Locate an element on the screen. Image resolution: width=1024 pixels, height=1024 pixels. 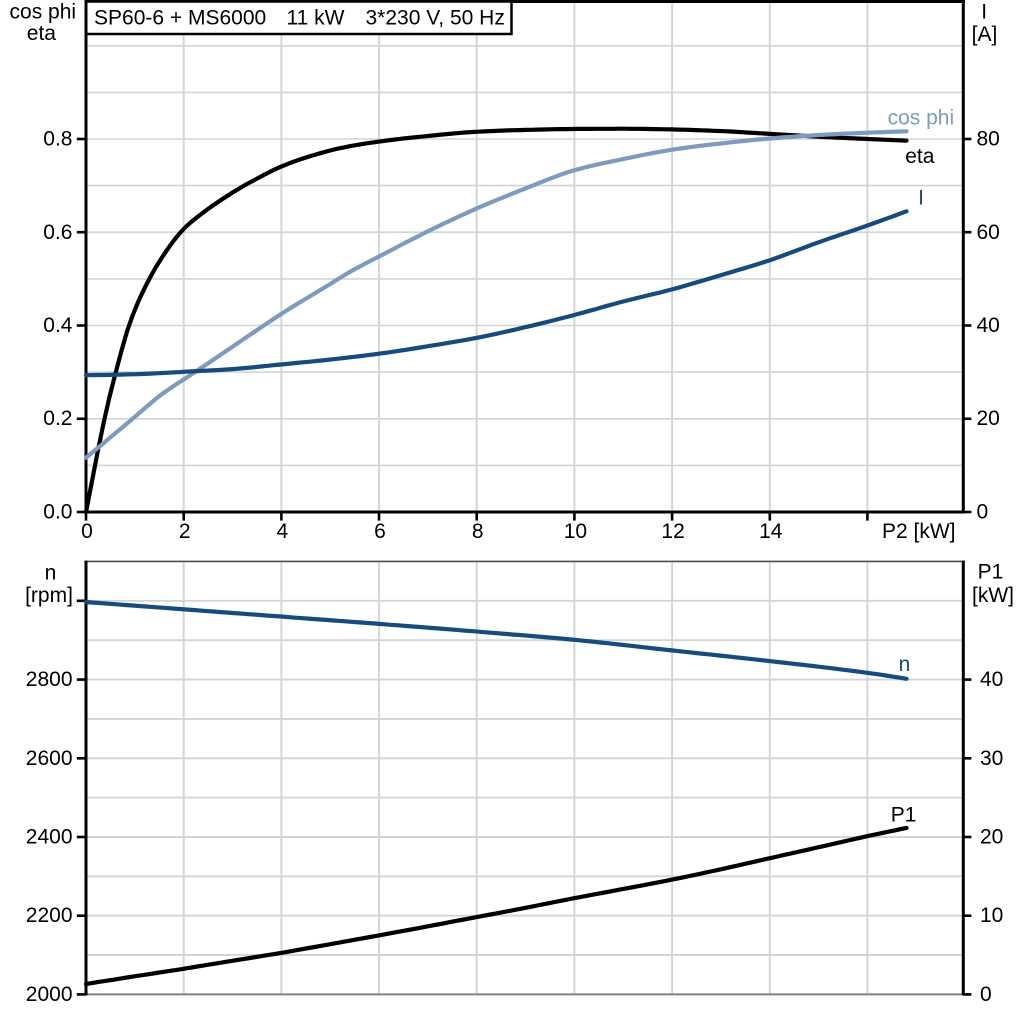
svg-text: [rpm] is located at coordinates (49, 595).